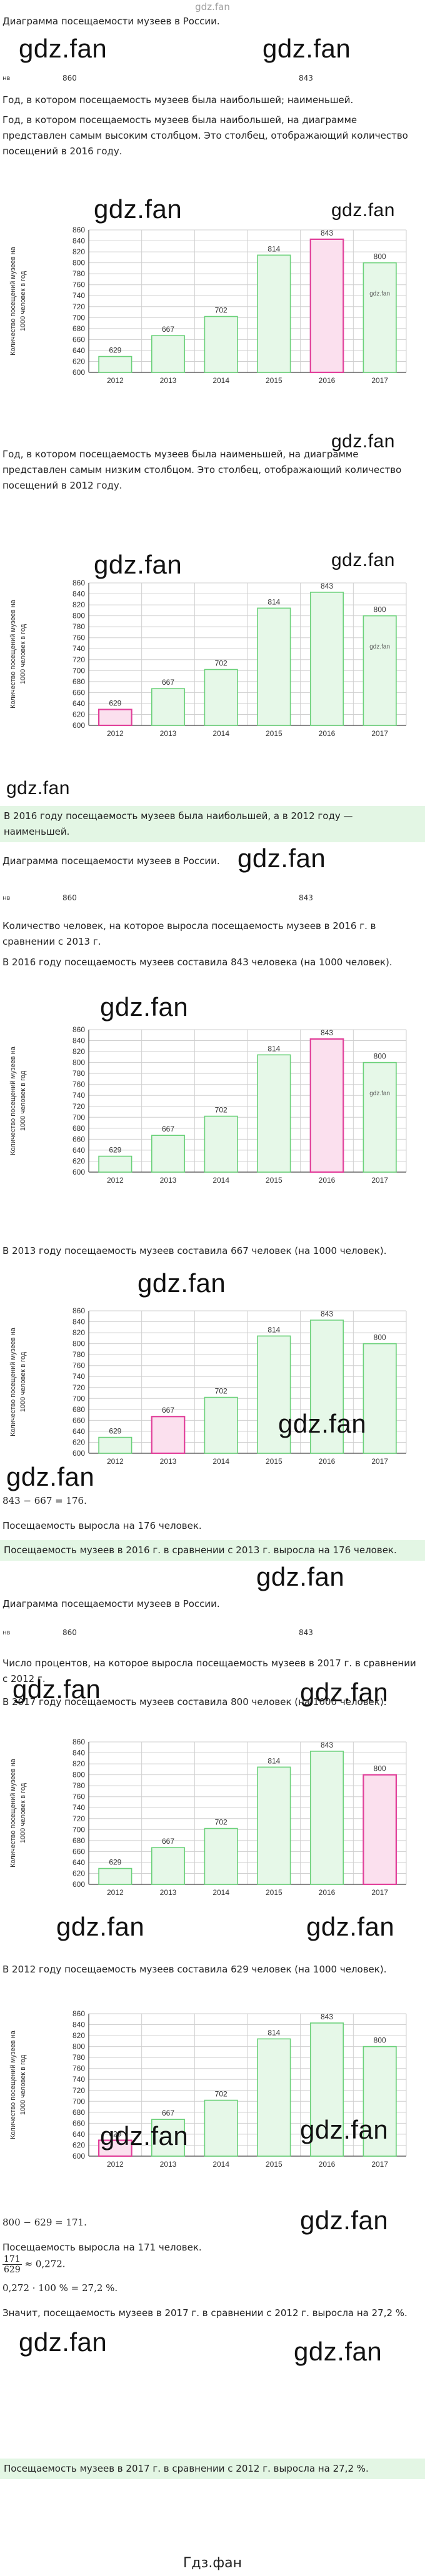  I want to click on bar-value-label: 843, so click(327, 1745).